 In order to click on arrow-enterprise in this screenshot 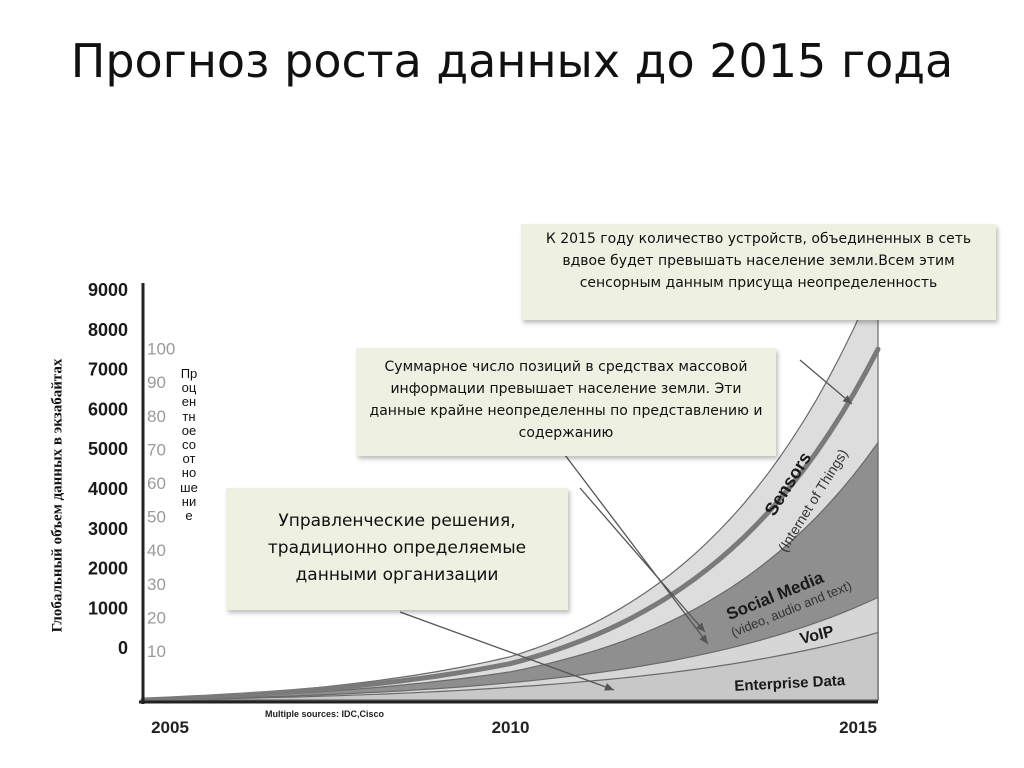, I will do `click(507, 651)`.